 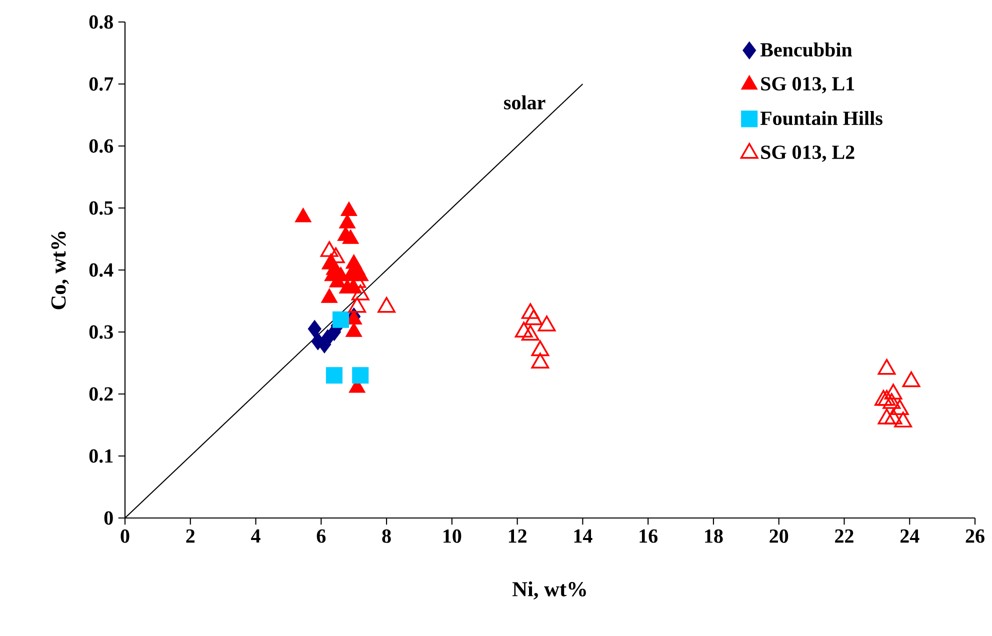 I want to click on x-axis-title: Ni, wt%, so click(x=549, y=590).